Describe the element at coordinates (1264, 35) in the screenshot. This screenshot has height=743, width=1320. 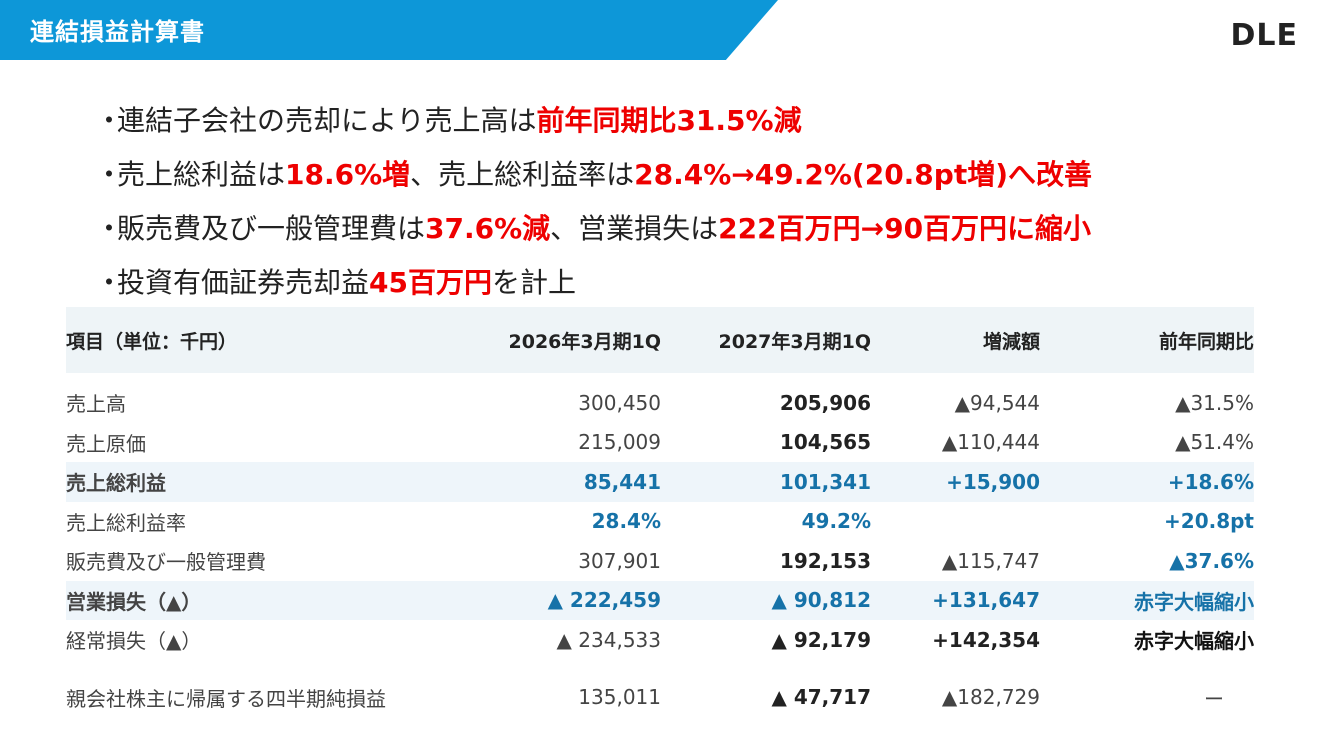
I see `company-logo: DLE` at that location.